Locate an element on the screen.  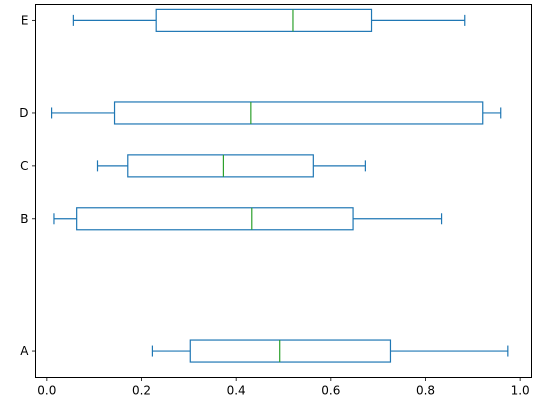
x-tick-label: 0.0 is located at coordinates (46, 391).